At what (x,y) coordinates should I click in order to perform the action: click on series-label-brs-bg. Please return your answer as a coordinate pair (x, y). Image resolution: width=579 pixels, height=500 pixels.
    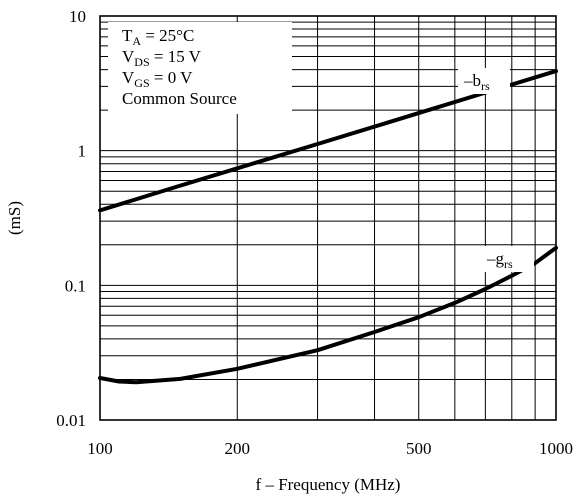
    Looking at the image, I should click on (484, 81).